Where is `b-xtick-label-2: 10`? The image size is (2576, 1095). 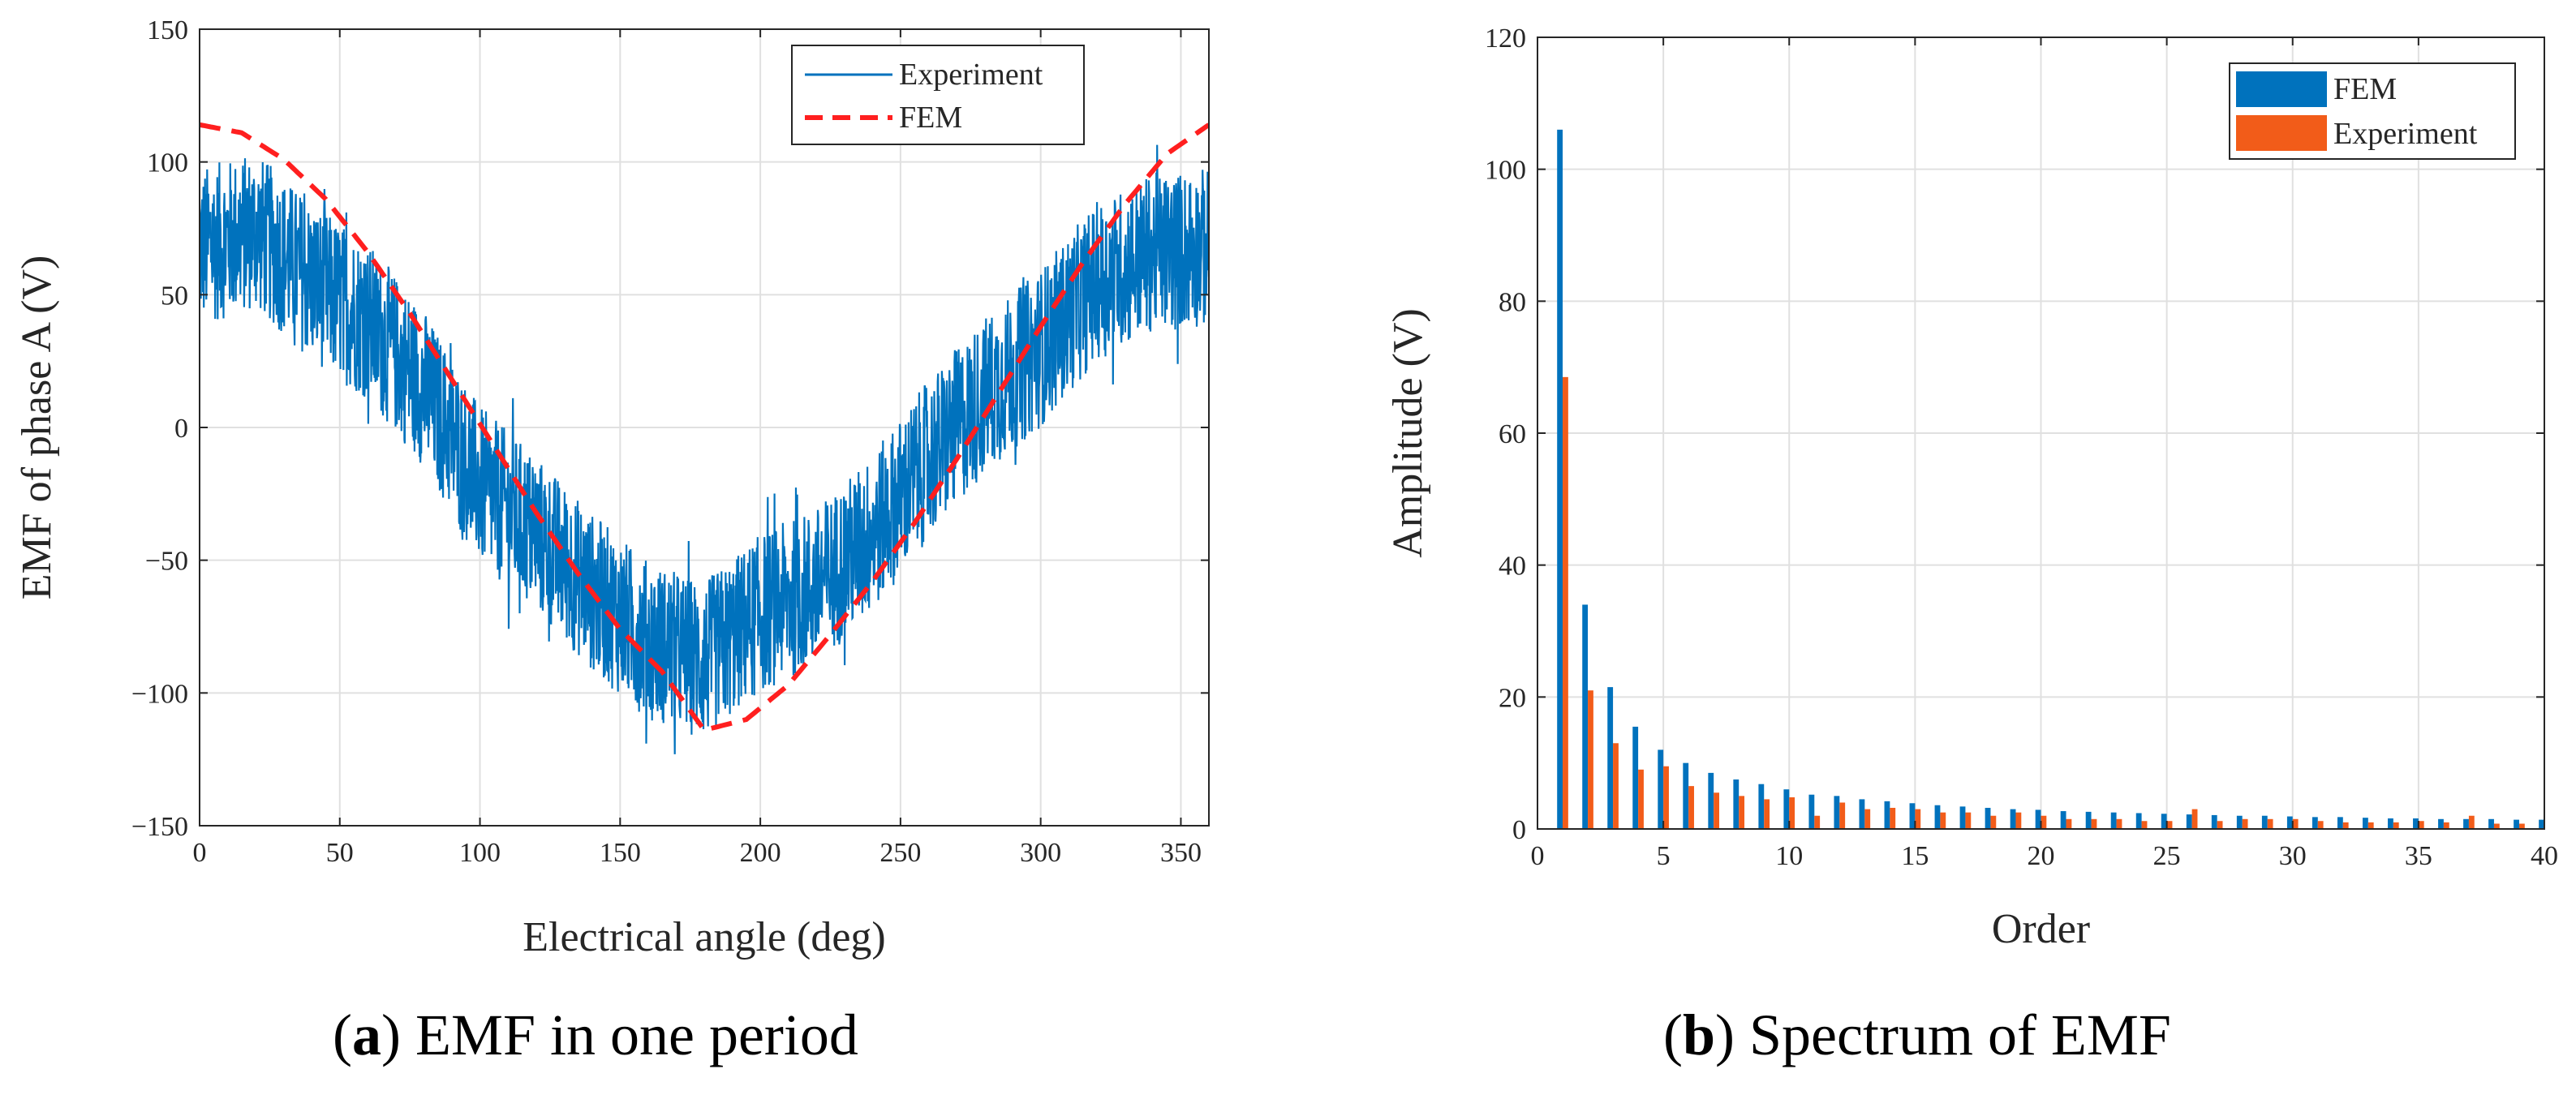 b-xtick-label-2: 10 is located at coordinates (1789, 856).